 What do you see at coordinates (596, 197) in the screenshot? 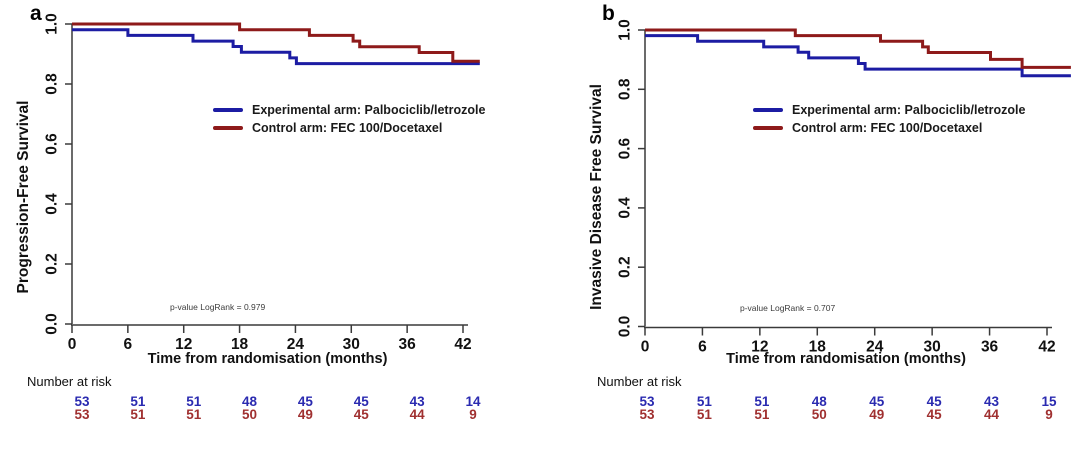
I see `y-axis-title-b: Invasive Disease Free Survival` at bounding box center [596, 197].